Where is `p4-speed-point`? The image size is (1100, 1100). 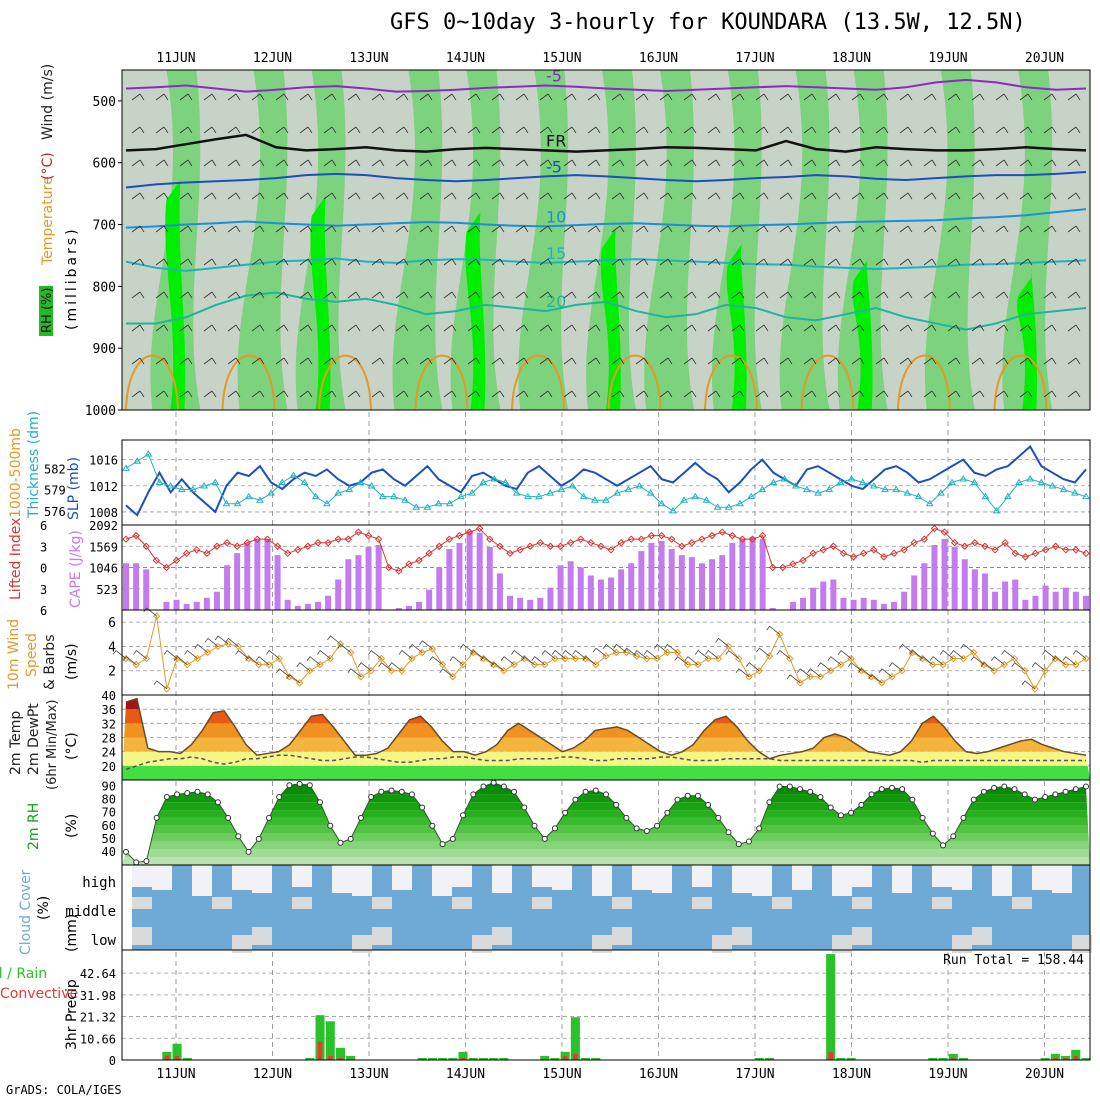
p4-speed-point is located at coordinates (728, 646).